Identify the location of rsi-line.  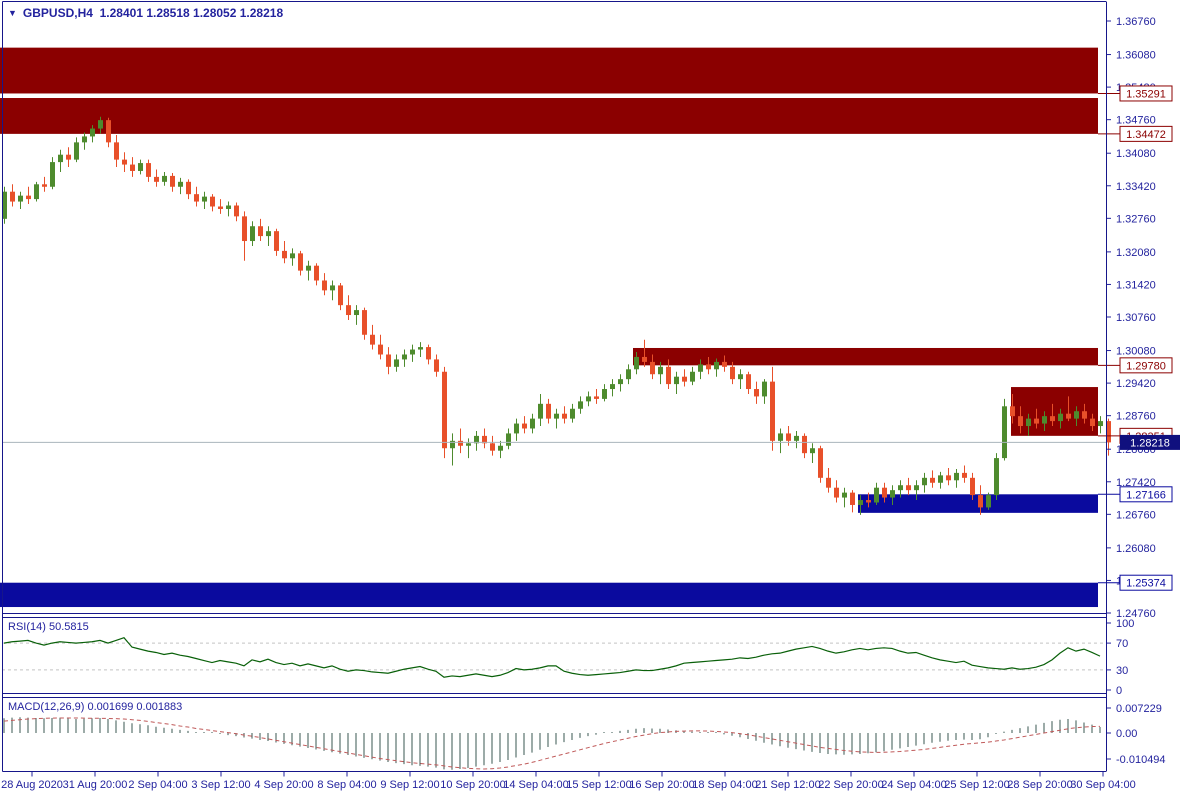
(552, 657).